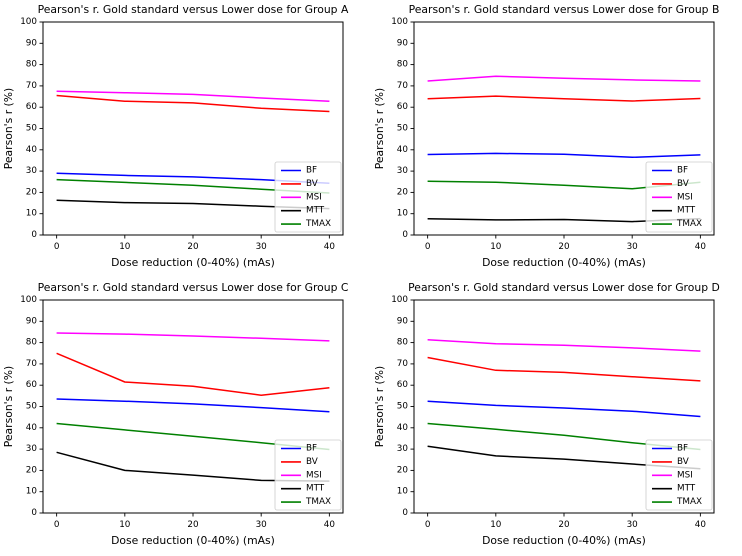 This screenshot has height=556, width=742. I want to click on line-series-bf-group-d, so click(564, 409).